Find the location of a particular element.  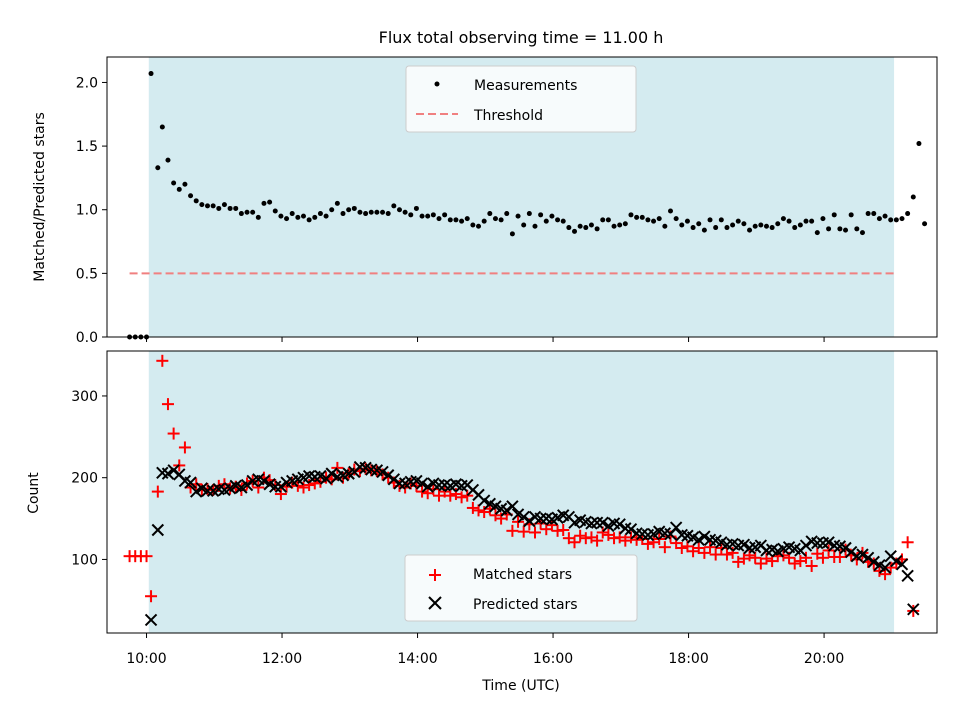

top-y-tick-label: 1.5 is located at coordinates (87, 147).